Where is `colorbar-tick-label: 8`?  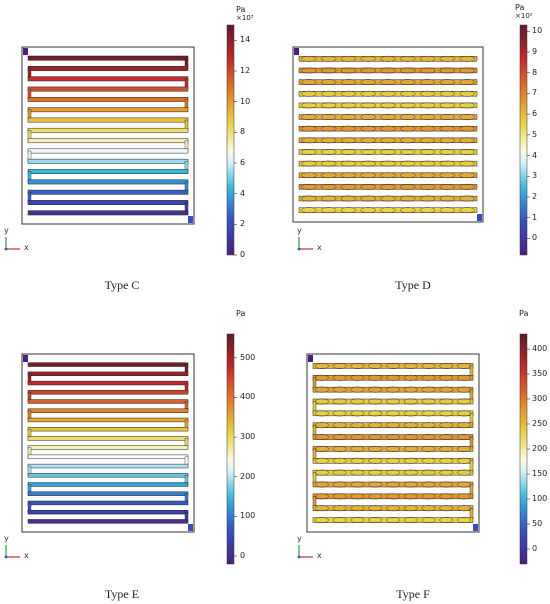 colorbar-tick-label: 8 is located at coordinates (535, 72).